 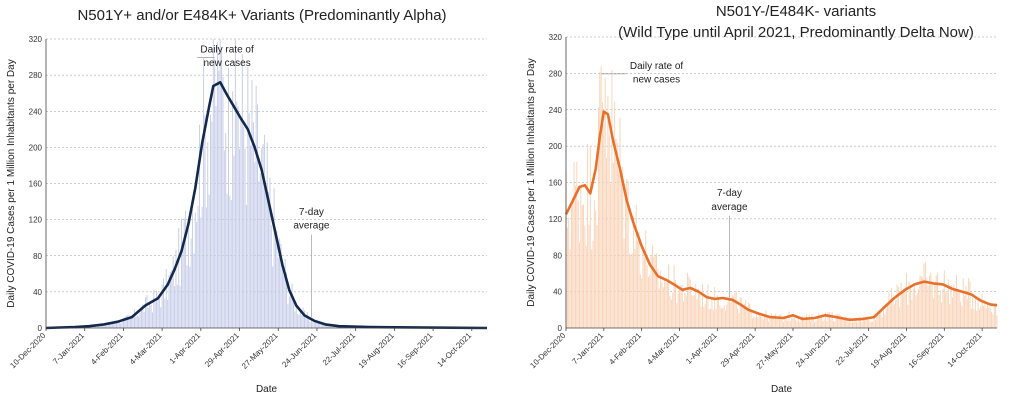 What do you see at coordinates (376, 350) in the screenshot?
I see `x-tick-label: 19-Aug-2021` at bounding box center [376, 350].